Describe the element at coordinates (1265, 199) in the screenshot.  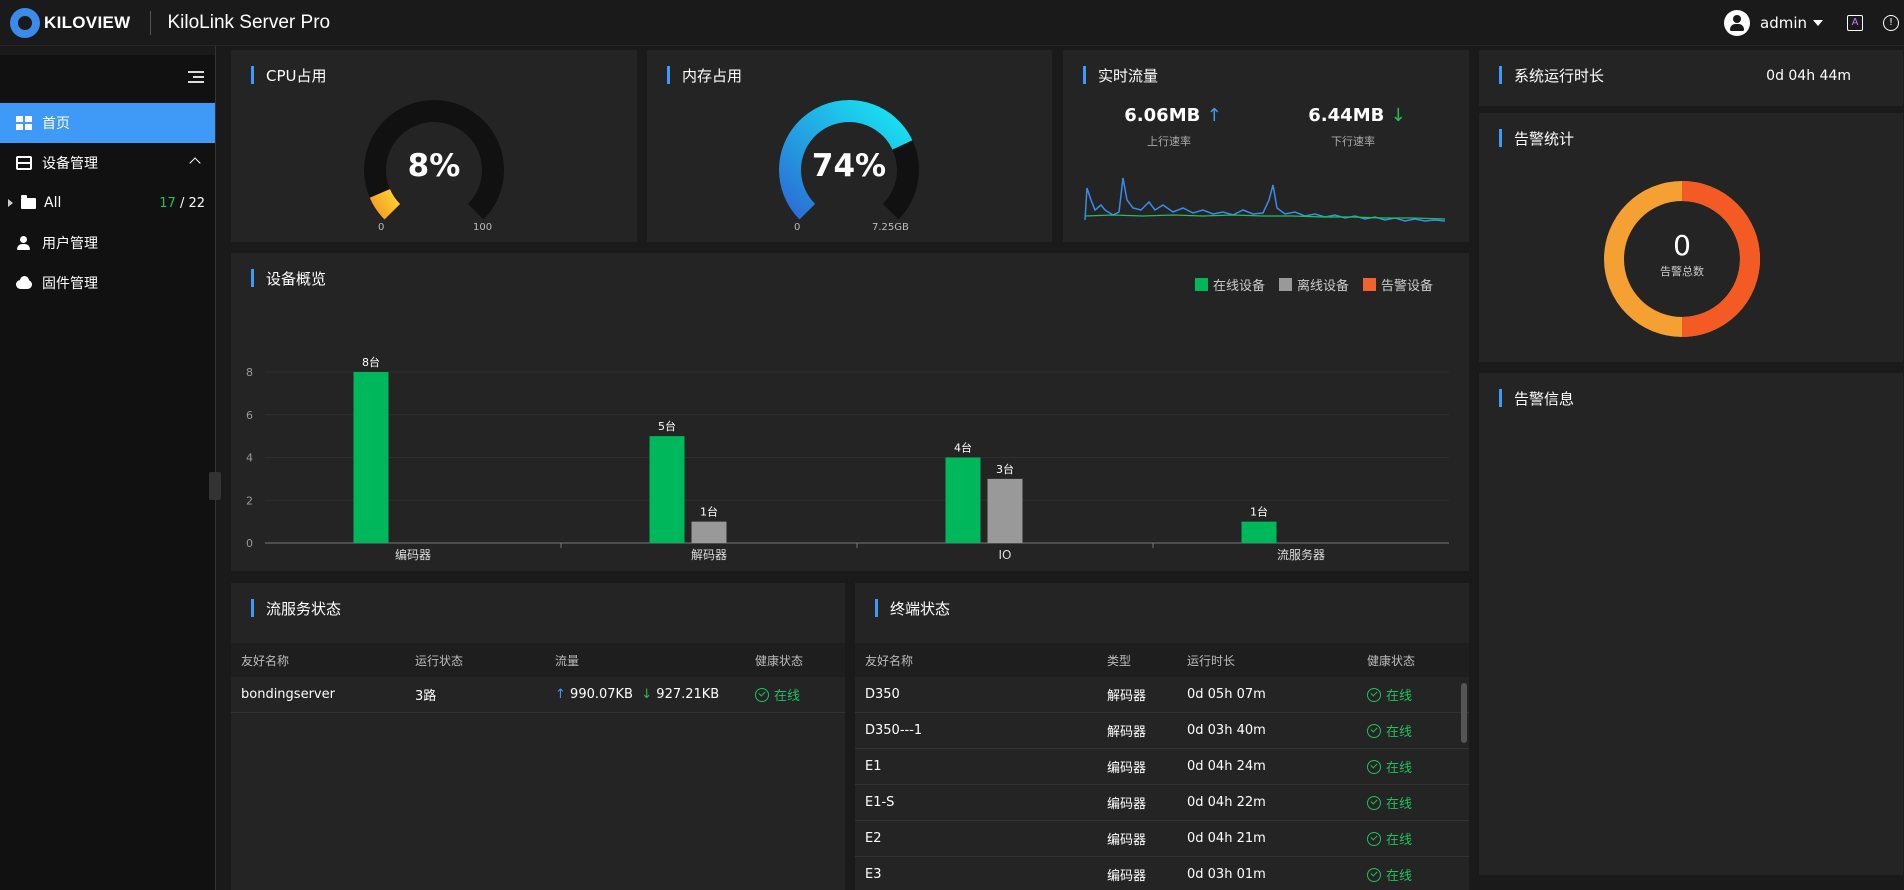
I see `traffic-sparkline` at that location.